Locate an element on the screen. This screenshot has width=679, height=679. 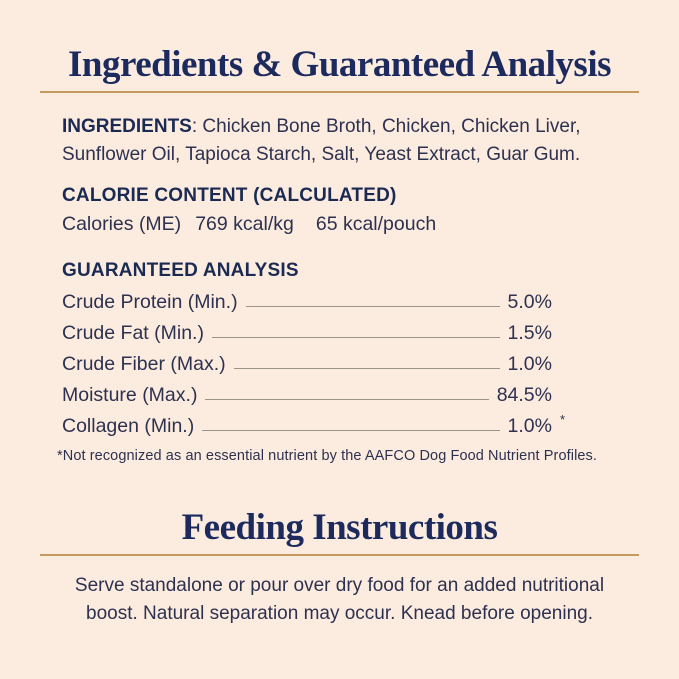
analysis-row-label: Moisture (Max.) is located at coordinates (130, 395).